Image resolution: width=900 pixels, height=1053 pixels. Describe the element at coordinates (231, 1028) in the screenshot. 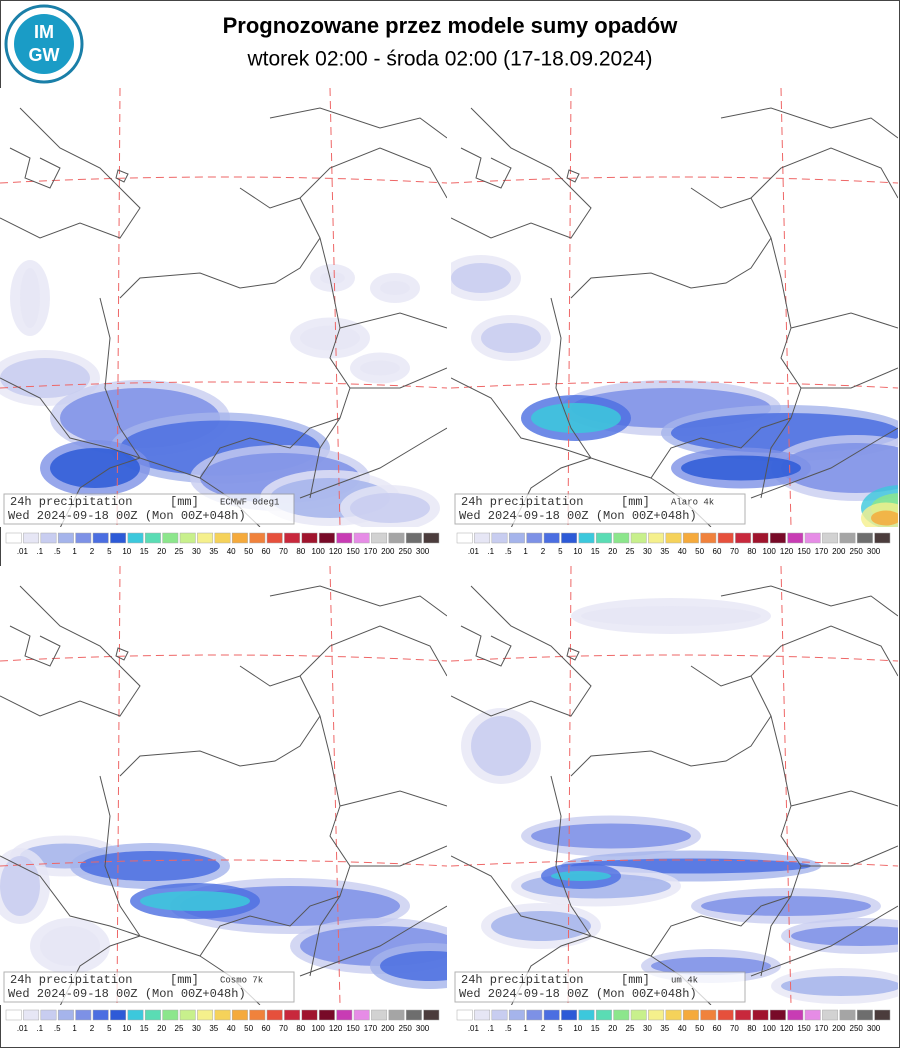

I see `colorbar-label: 40` at that location.